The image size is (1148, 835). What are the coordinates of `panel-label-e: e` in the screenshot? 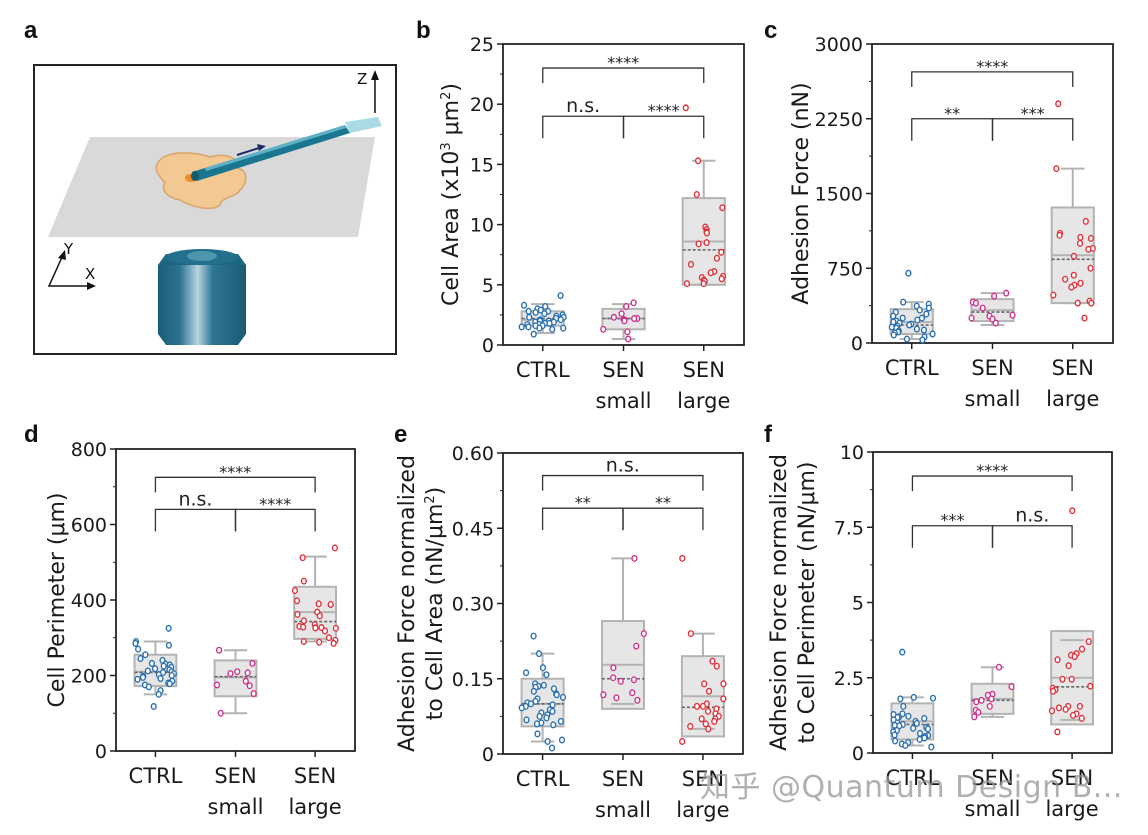 It's located at (400, 434).